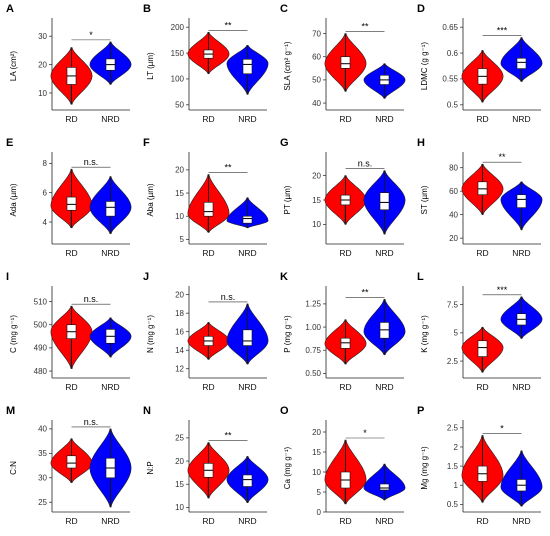  Describe the element at coordinates (453, 105) in the screenshot. I see `panel-d-ytick-label: 0.5` at that location.